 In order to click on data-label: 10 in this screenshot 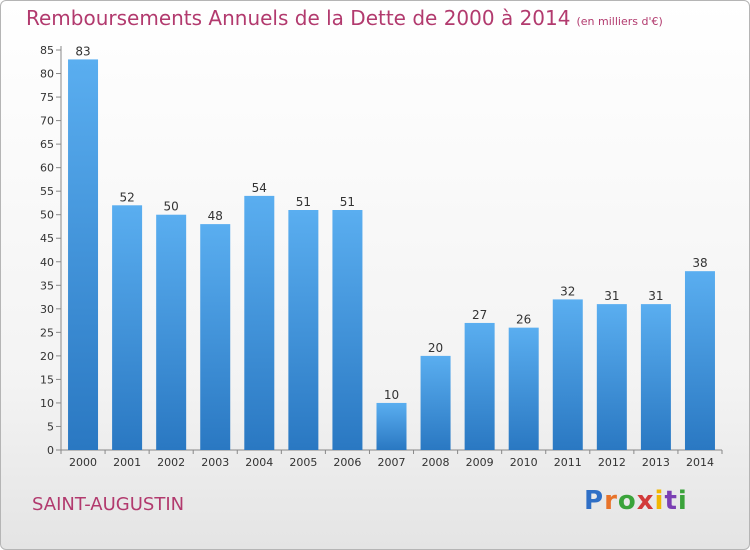, I will do `click(391, 395)`.